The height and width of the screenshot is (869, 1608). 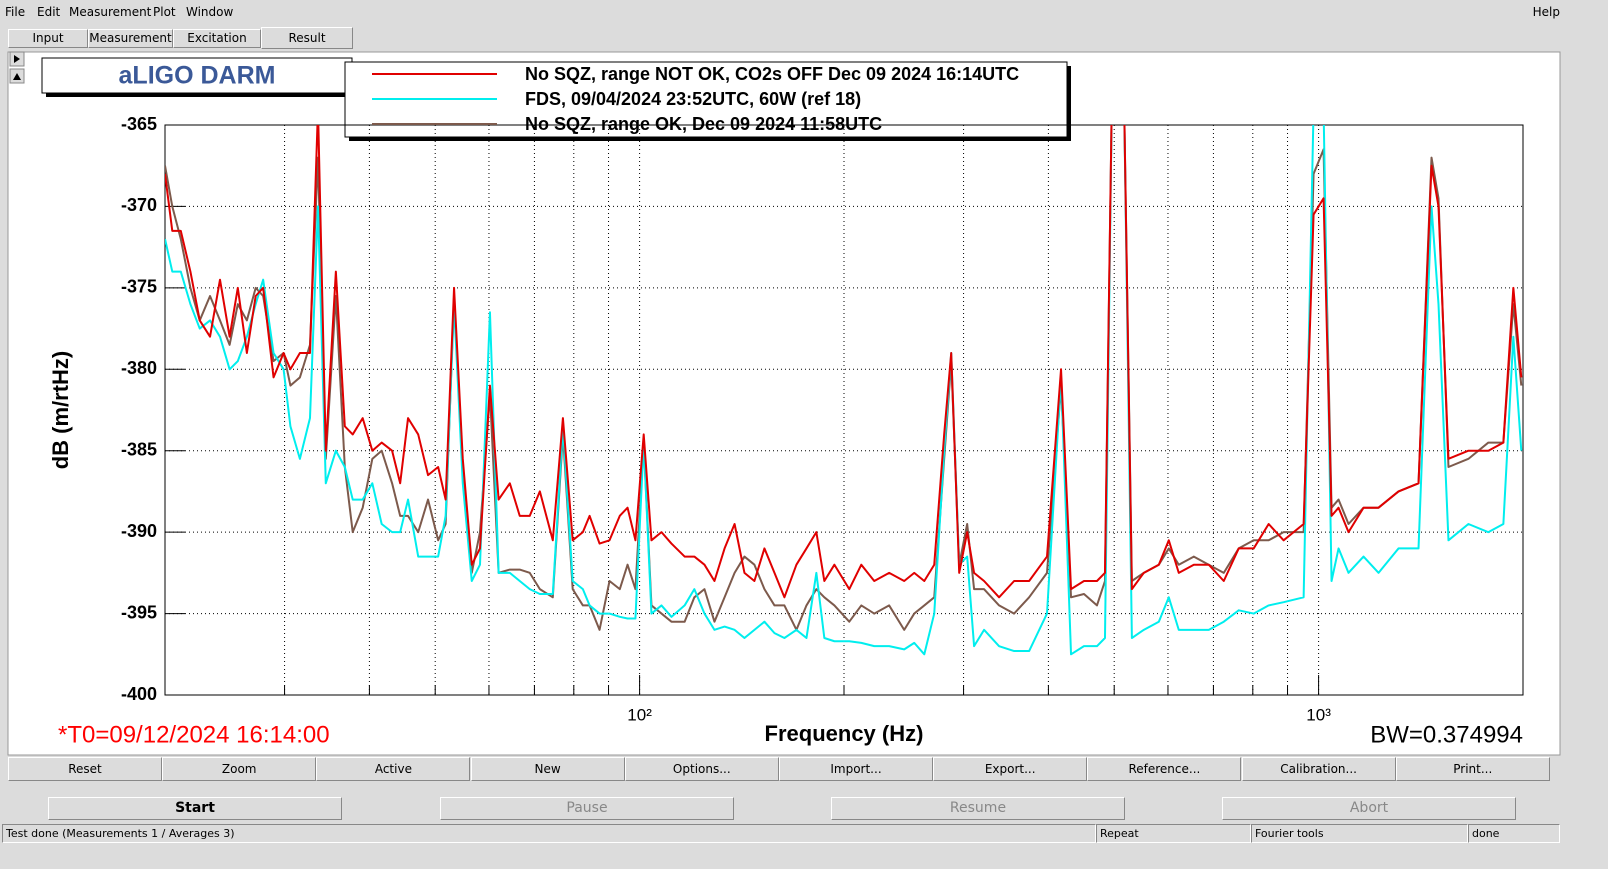 What do you see at coordinates (139, 449) in the screenshot?
I see `y-tick-label: -385` at bounding box center [139, 449].